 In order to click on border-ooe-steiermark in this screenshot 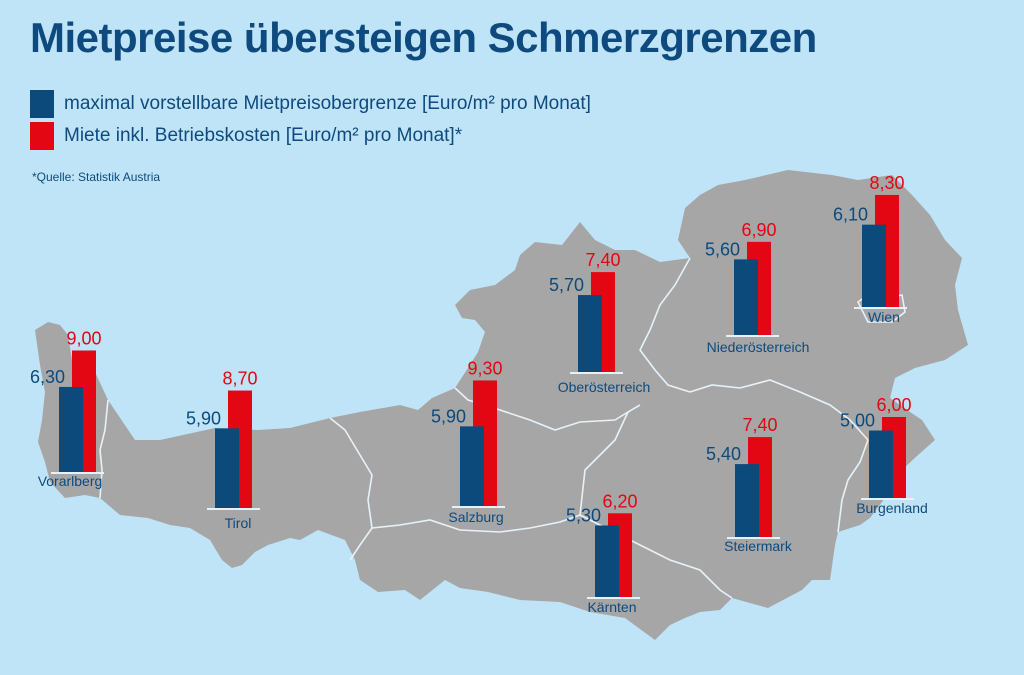, I will do `click(604, 463)`.